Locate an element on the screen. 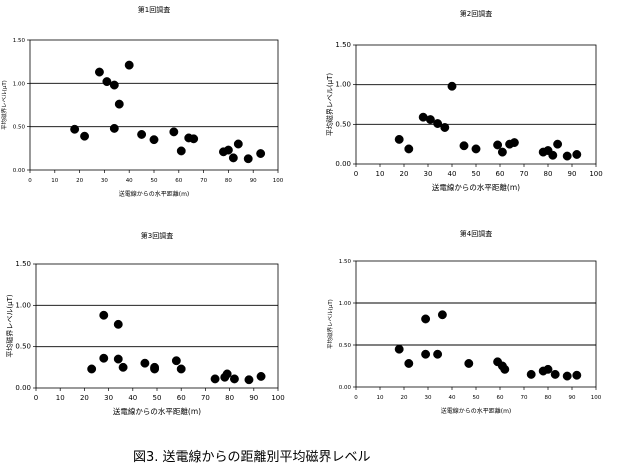  figure-caption: 図3. 送電線からの距離別平均磁界レベル is located at coordinates (252, 457).